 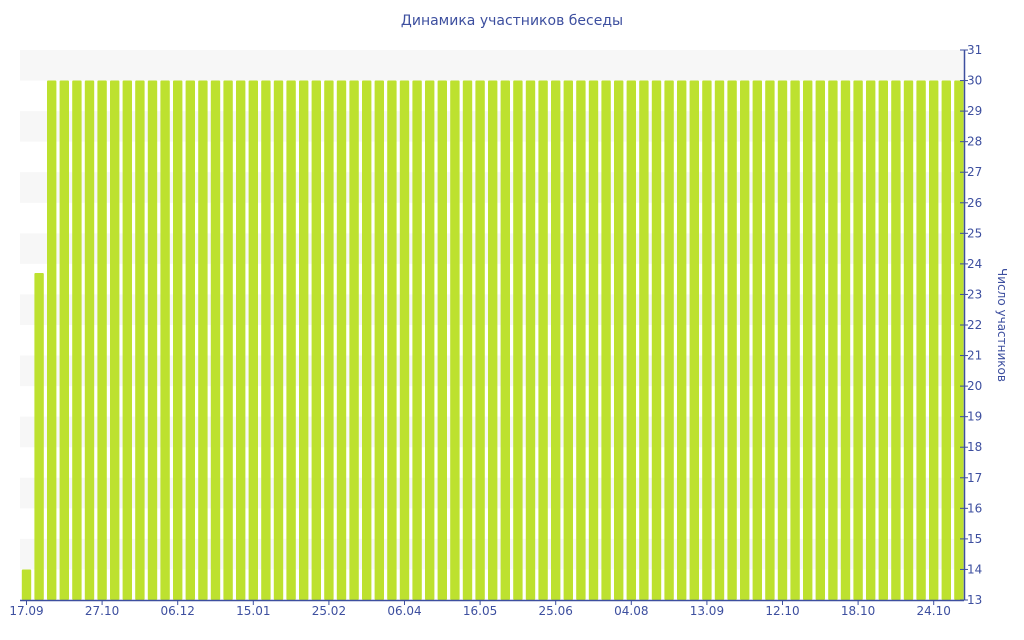 What do you see at coordinates (707, 611) in the screenshot?
I see `x-tick-label: 13.09` at bounding box center [707, 611].